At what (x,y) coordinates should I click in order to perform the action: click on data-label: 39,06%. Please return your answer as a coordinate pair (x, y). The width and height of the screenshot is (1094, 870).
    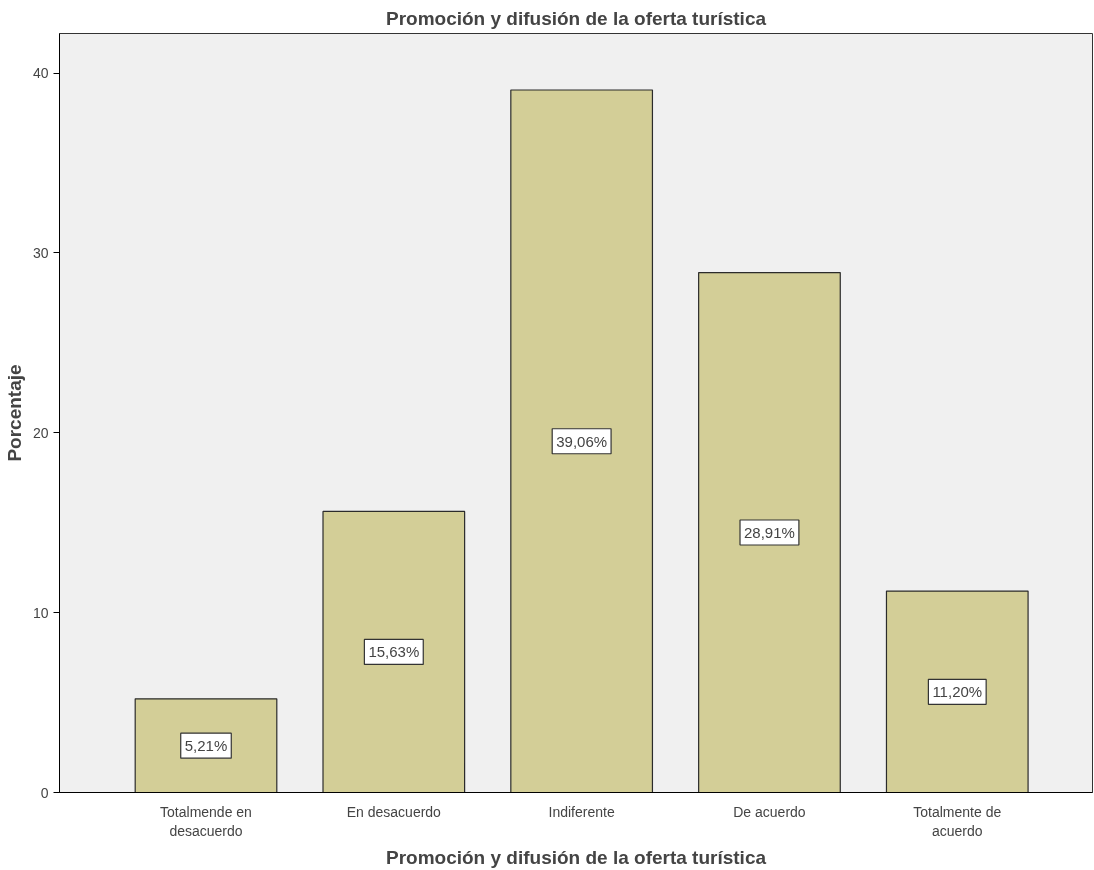
    Looking at the image, I should click on (582, 441).